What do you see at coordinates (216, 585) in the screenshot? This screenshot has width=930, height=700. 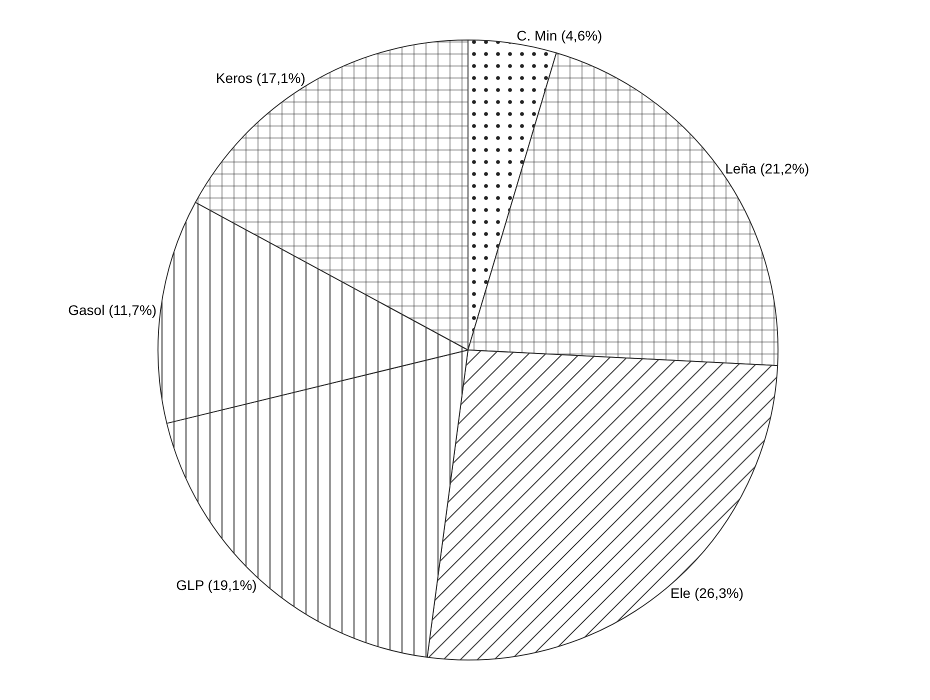 I see `slice-label: GLP (19,1%)` at bounding box center [216, 585].